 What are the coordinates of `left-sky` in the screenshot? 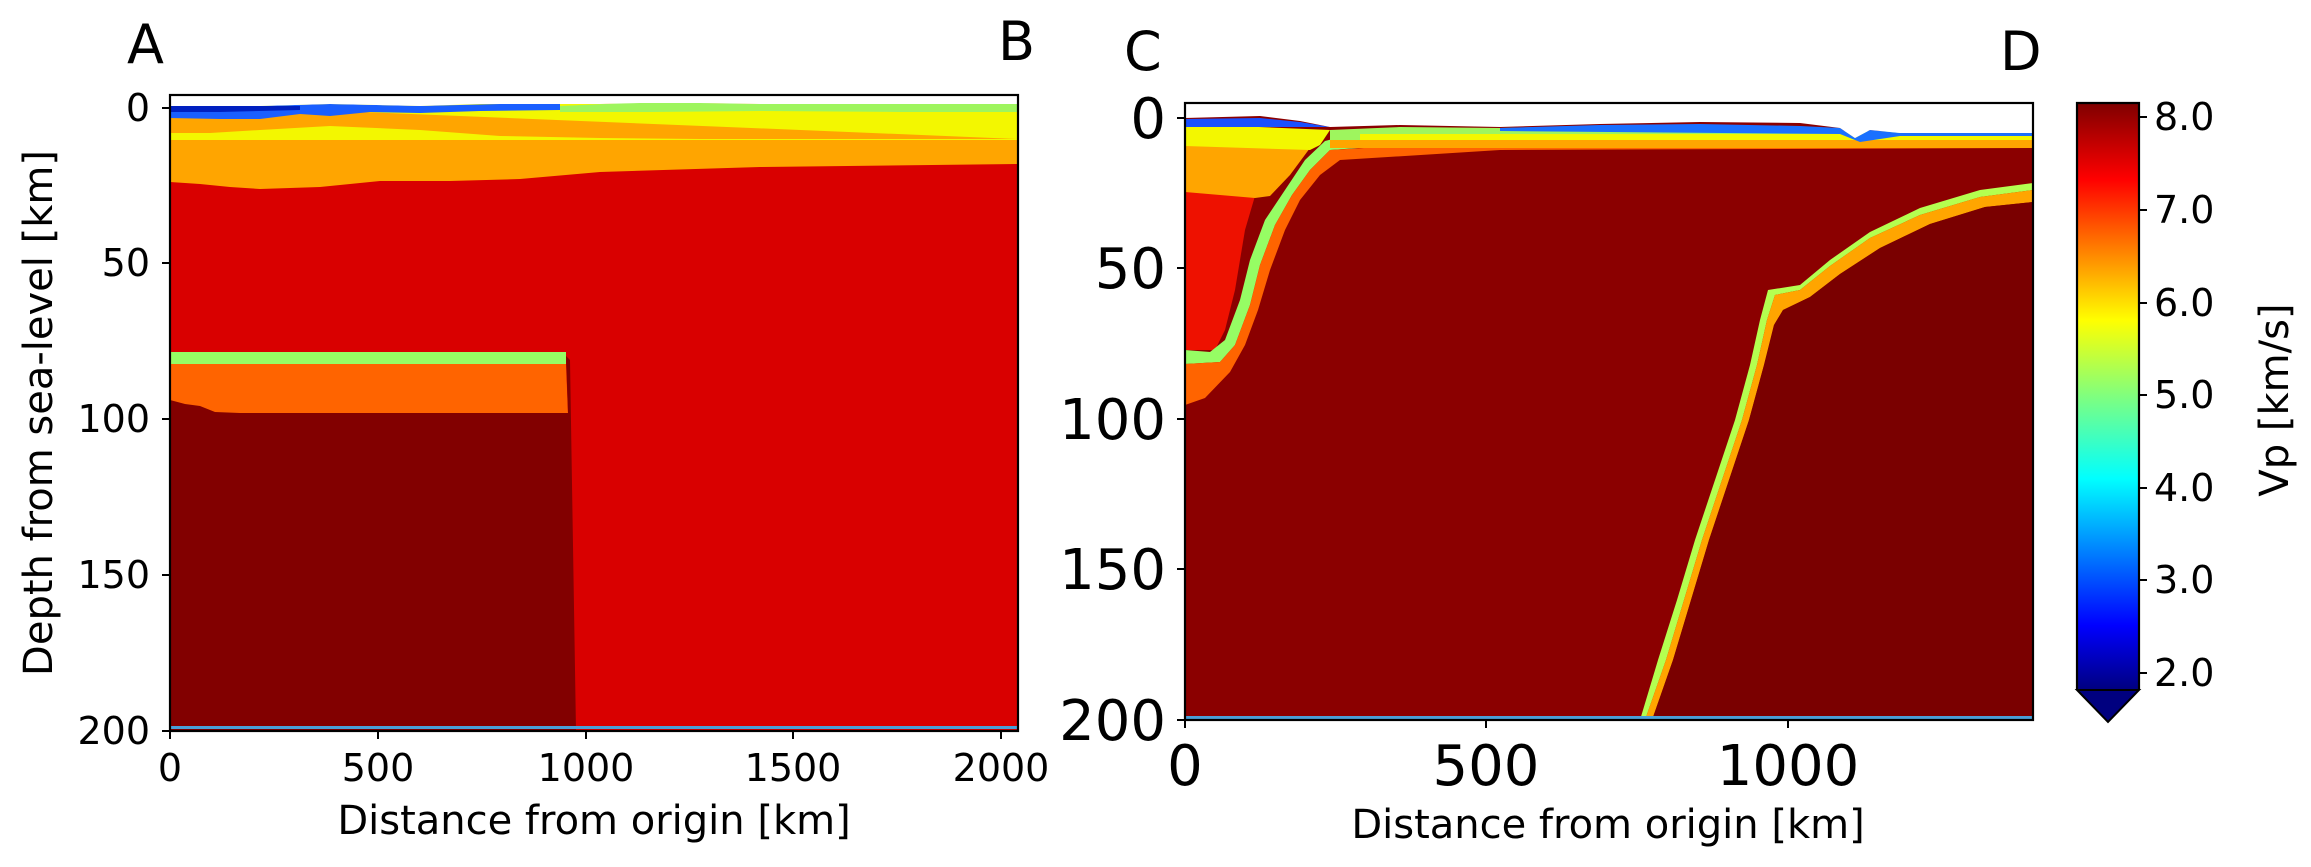 It's located at (594, 100).